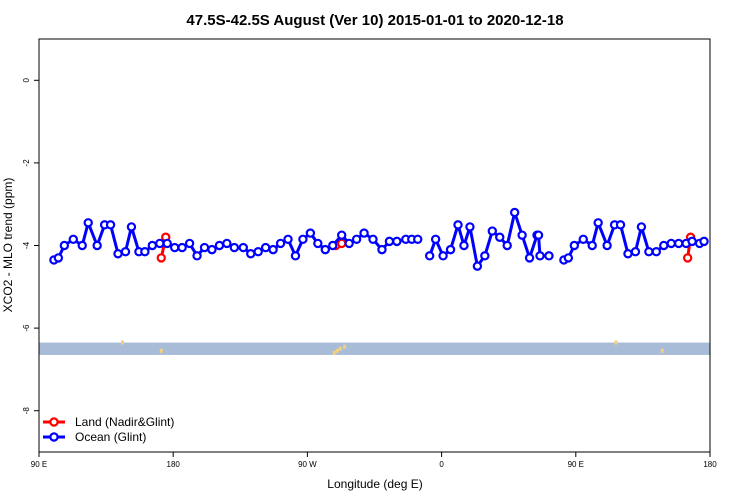  What do you see at coordinates (374, 484) in the screenshot?
I see `x-axis-label: Longitude (deg E)` at bounding box center [374, 484].